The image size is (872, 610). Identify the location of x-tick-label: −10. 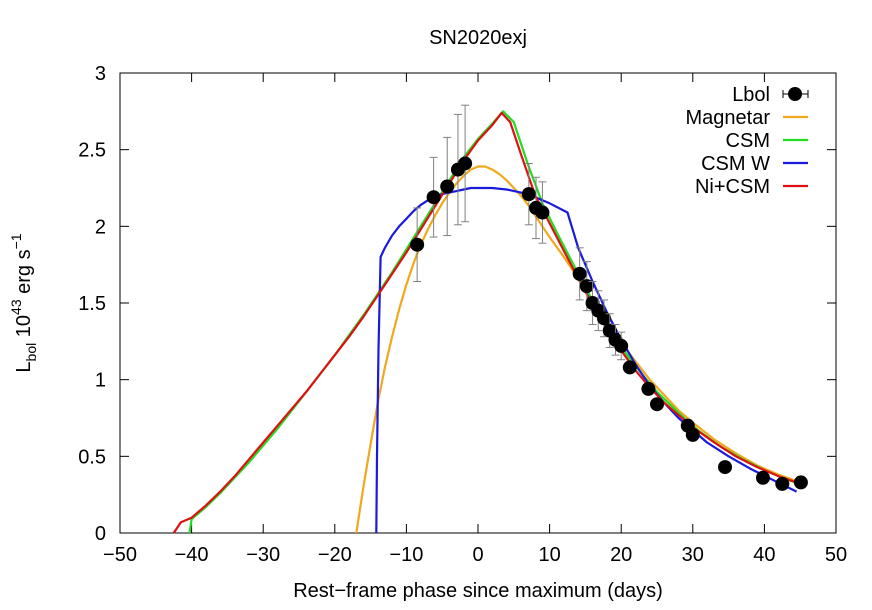
(406, 555).